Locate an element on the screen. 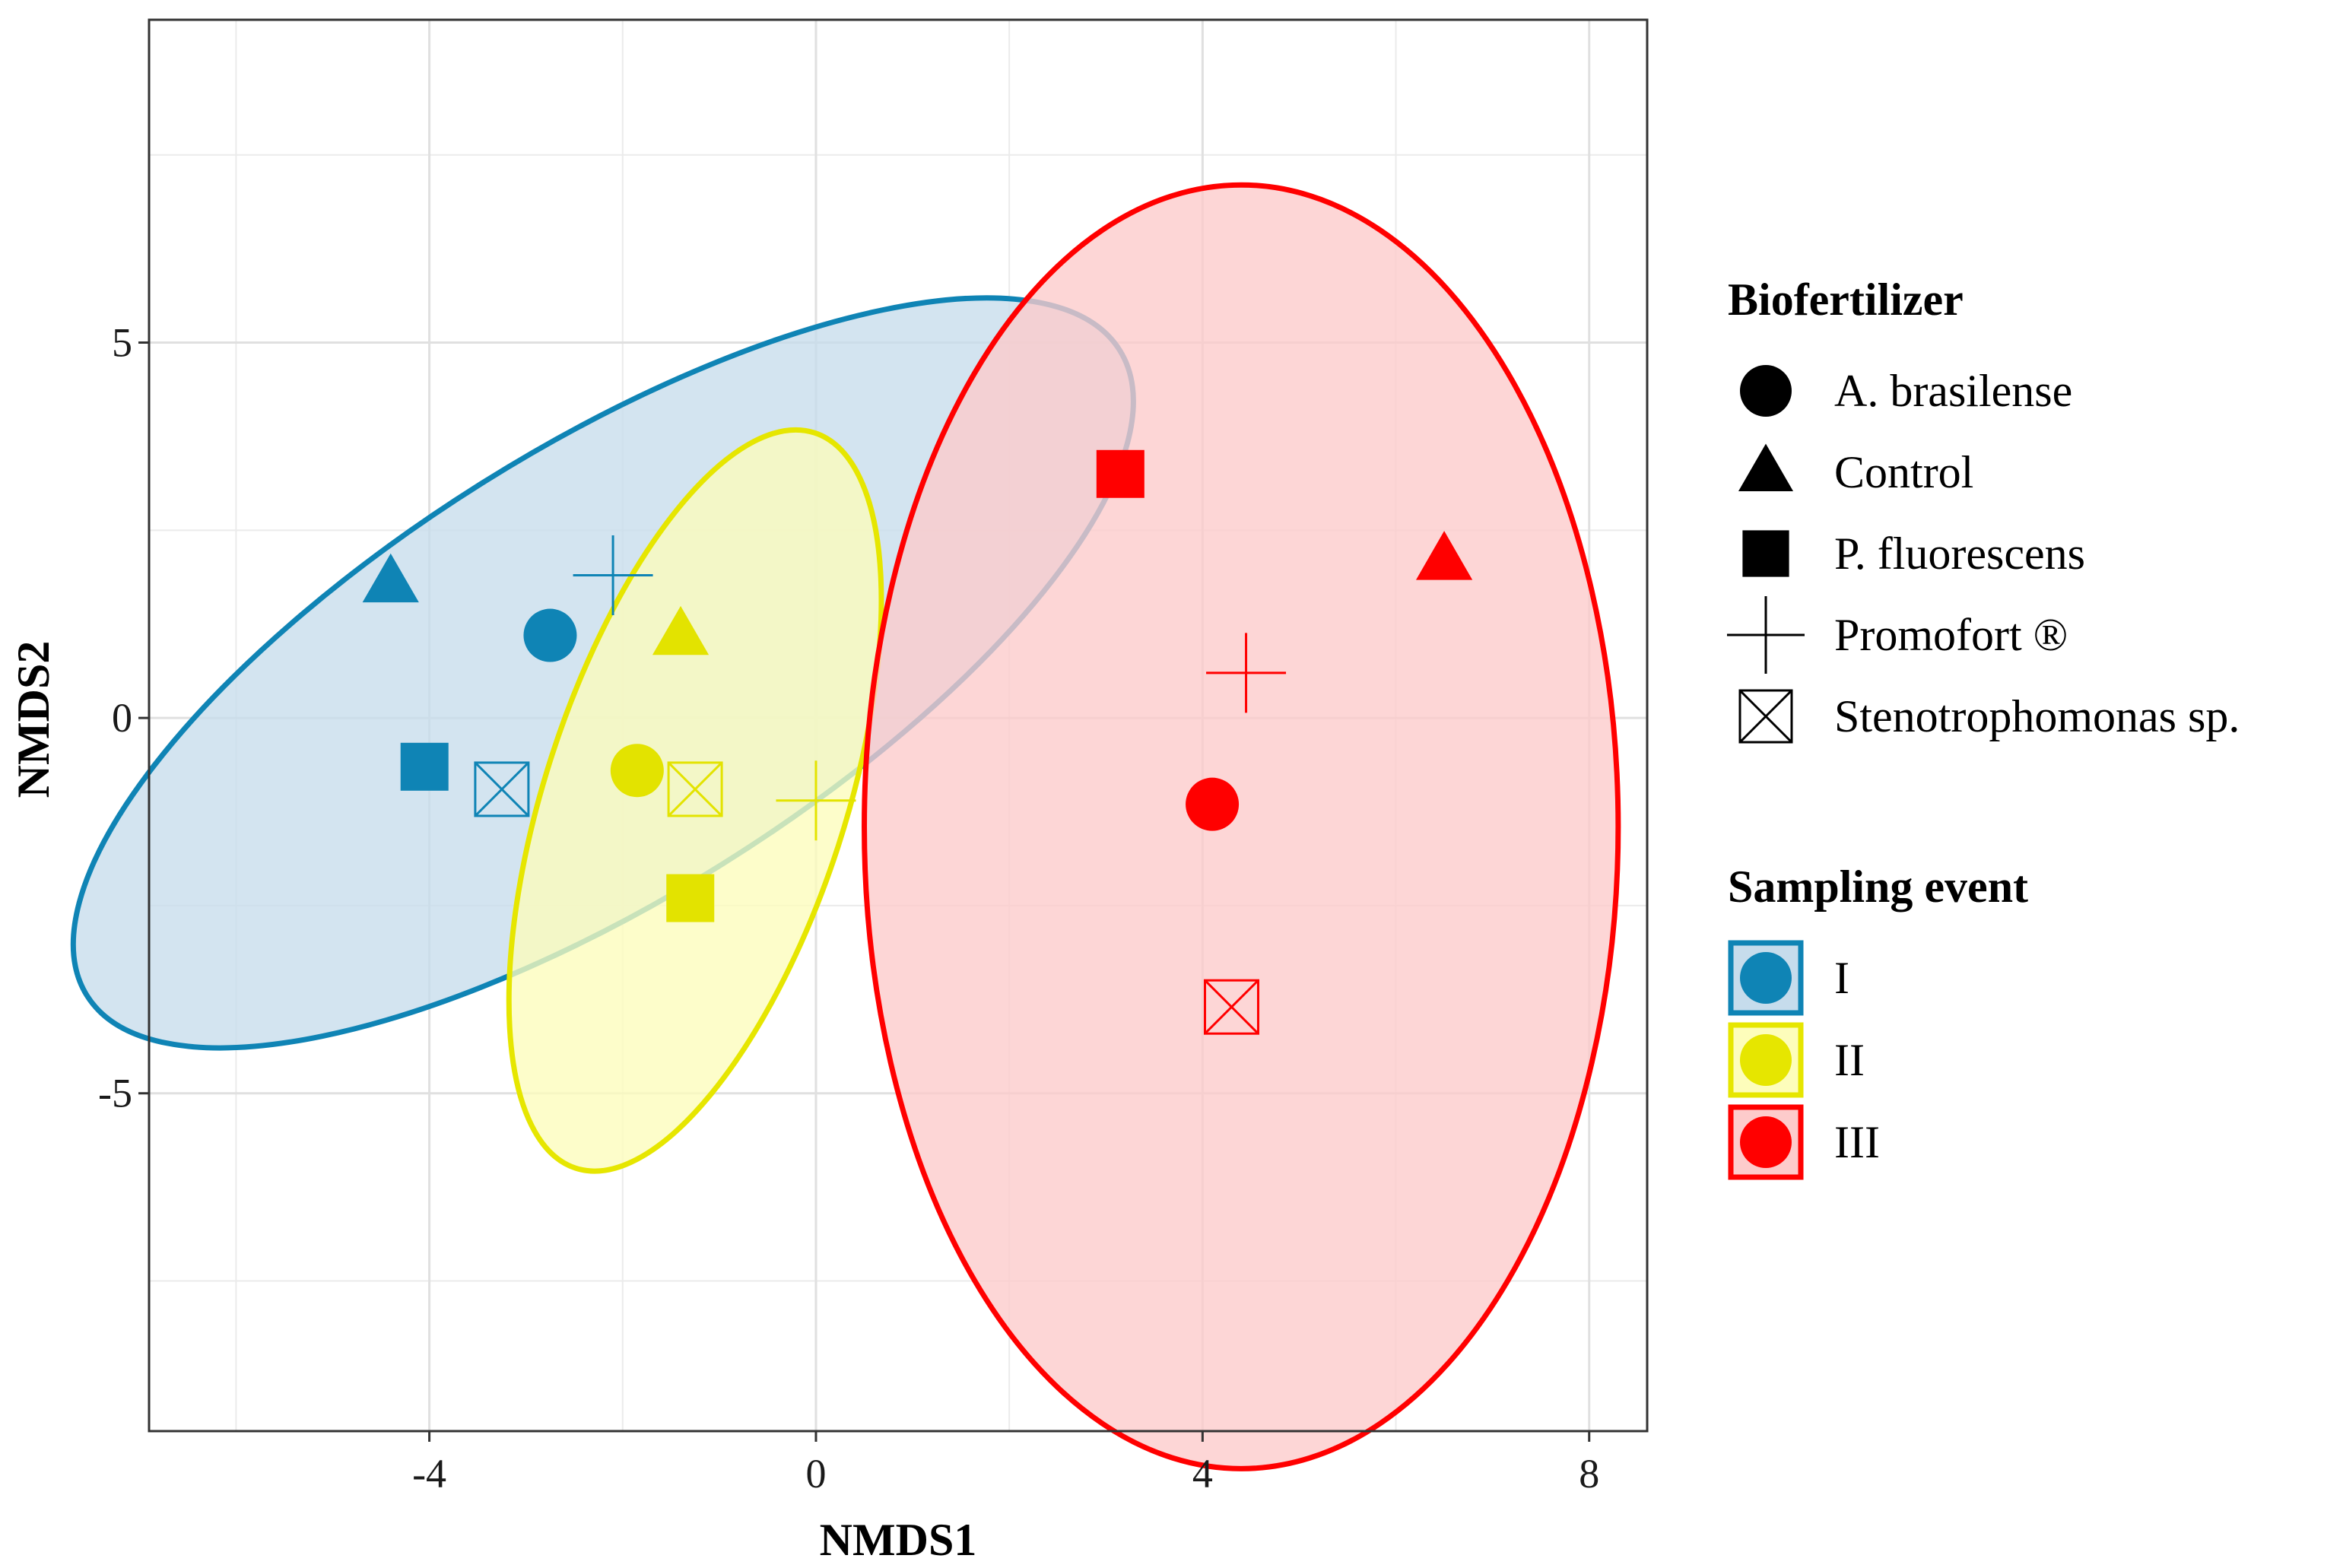  point-III-a-brasilense is located at coordinates (1213, 804).